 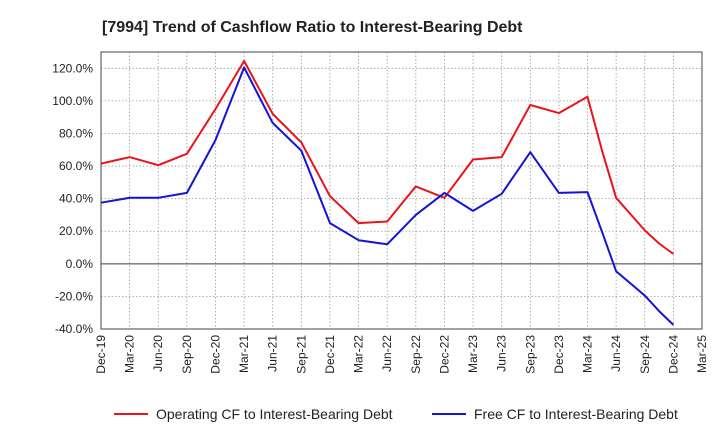 What do you see at coordinates (645, 354) in the screenshot?
I see `x-tick-label: Sep-24` at bounding box center [645, 354].